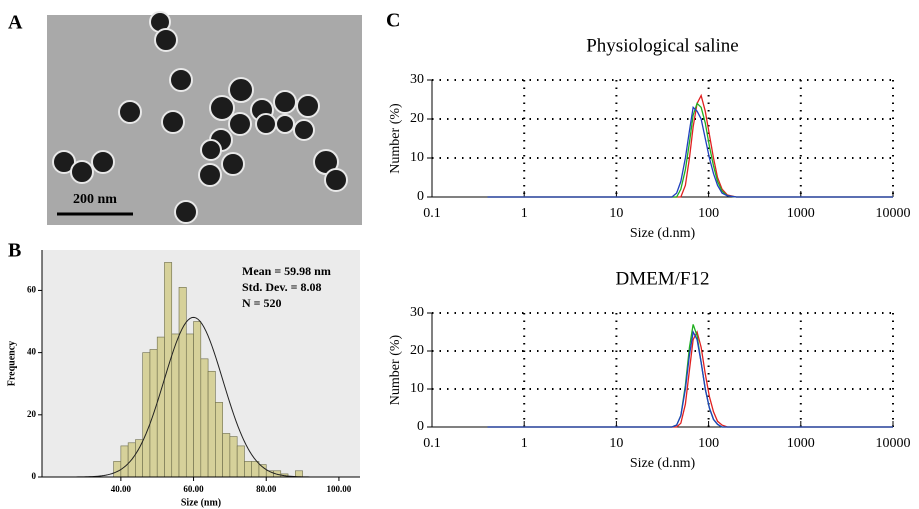  What do you see at coordinates (15, 23) in the screenshot?
I see `panel-label: A` at bounding box center [15, 23].